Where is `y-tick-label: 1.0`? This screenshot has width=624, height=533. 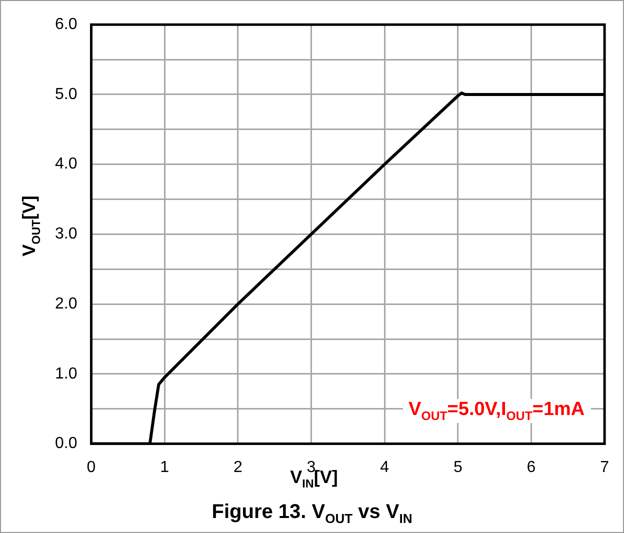
y-tick-label: 1.0 is located at coordinates (66, 373).